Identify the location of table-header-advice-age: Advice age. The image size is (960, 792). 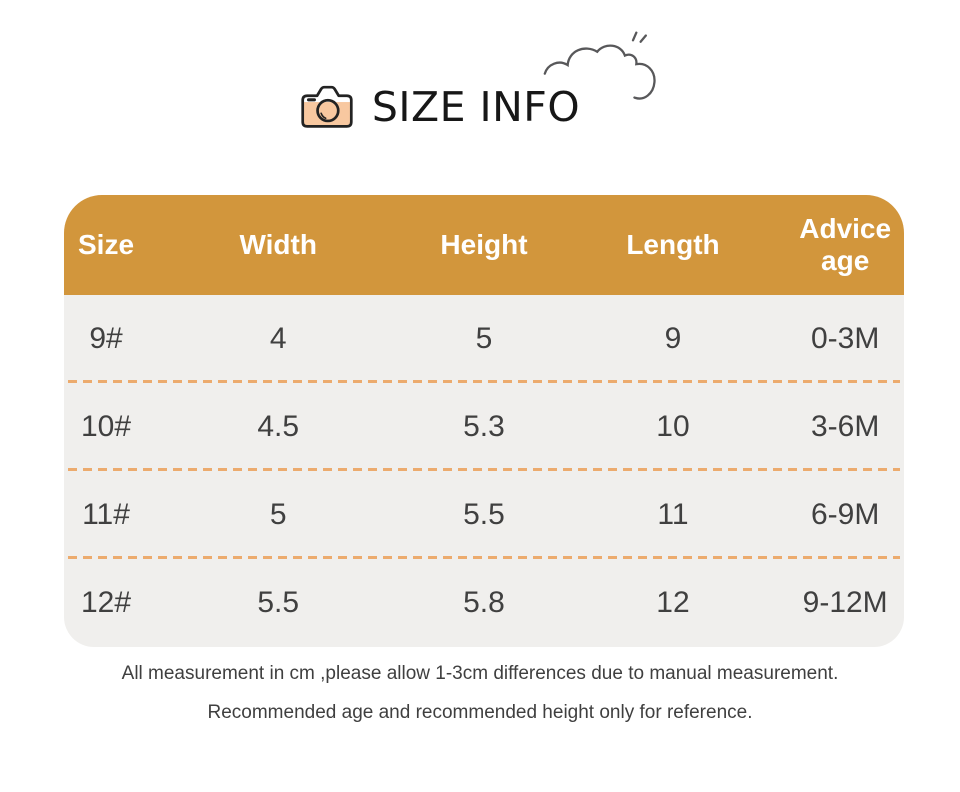
(845, 244).